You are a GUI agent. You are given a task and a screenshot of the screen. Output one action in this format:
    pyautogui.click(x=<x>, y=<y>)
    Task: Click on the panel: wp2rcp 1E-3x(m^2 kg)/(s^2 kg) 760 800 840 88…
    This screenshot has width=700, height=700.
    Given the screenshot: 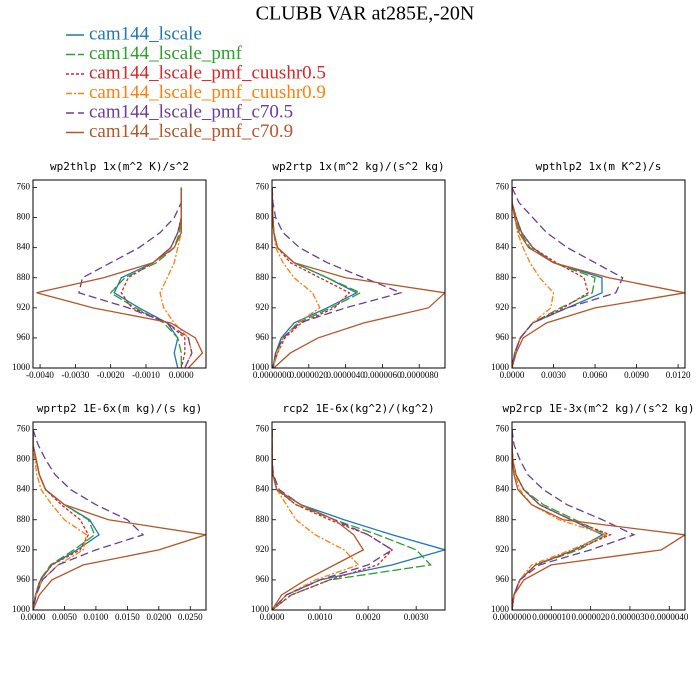 What is the action you would take?
    pyautogui.click(x=593, y=512)
    